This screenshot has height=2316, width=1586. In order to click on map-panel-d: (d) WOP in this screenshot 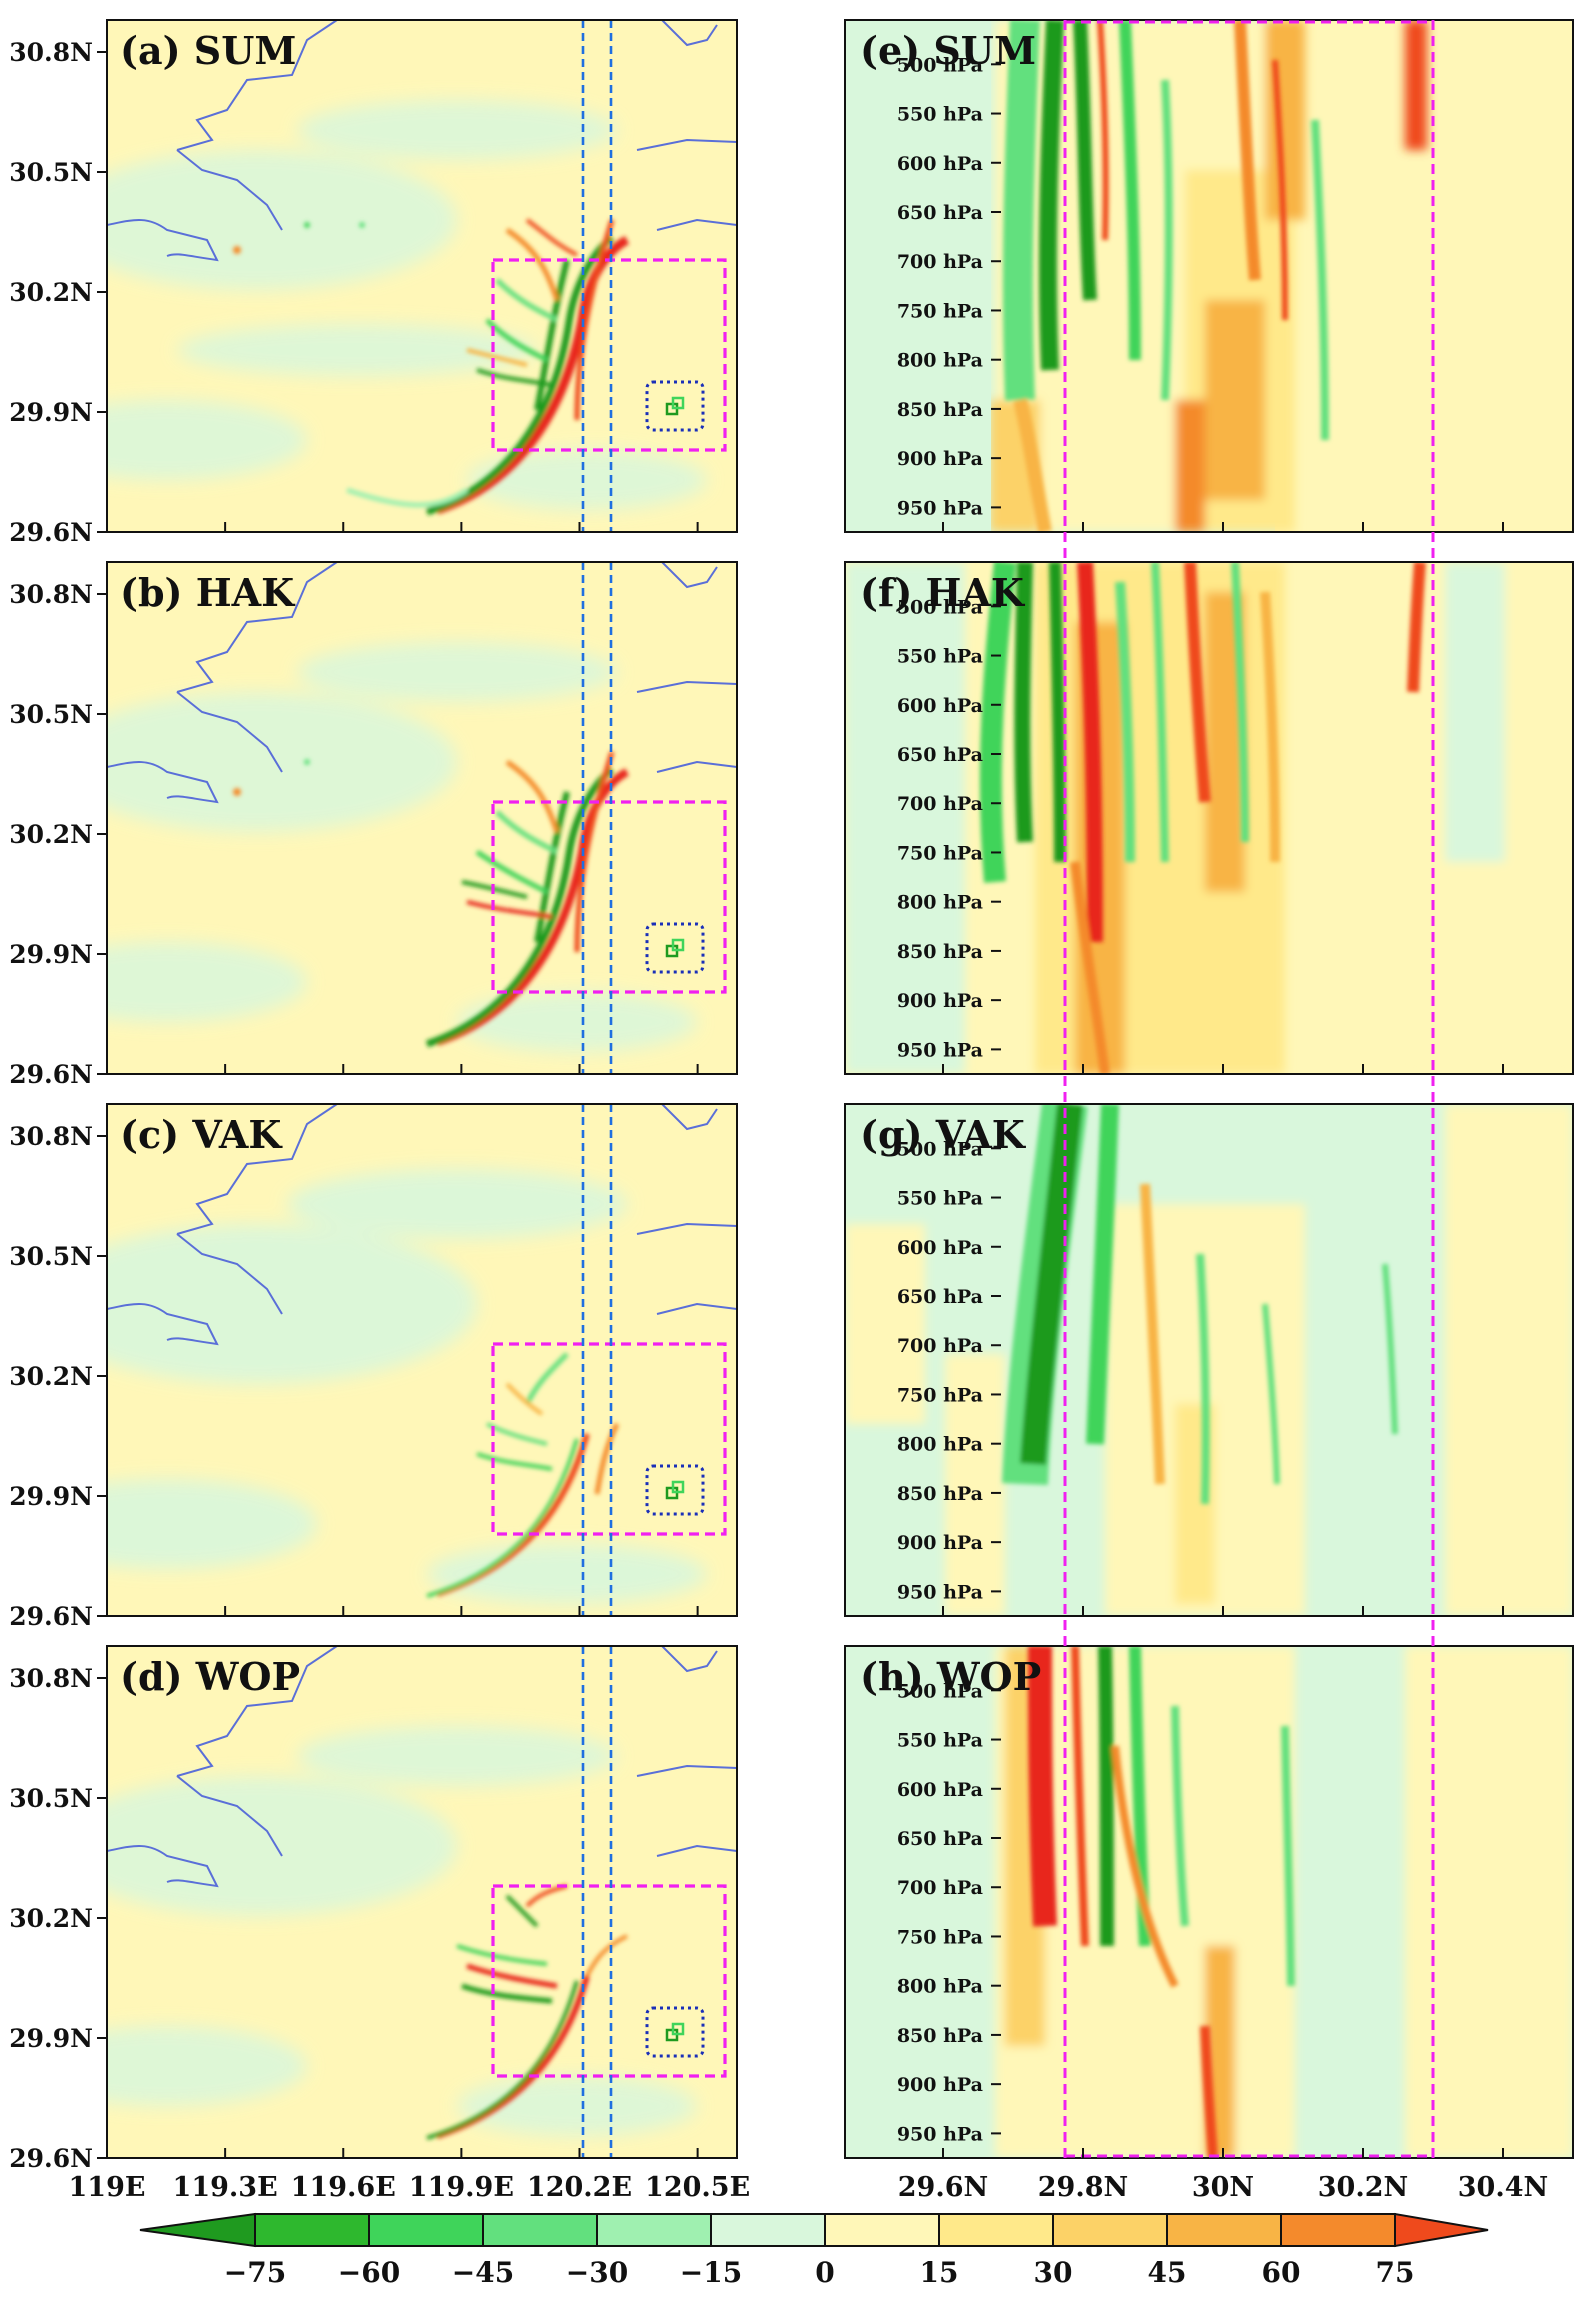, I will do `click(422, 1902)`.